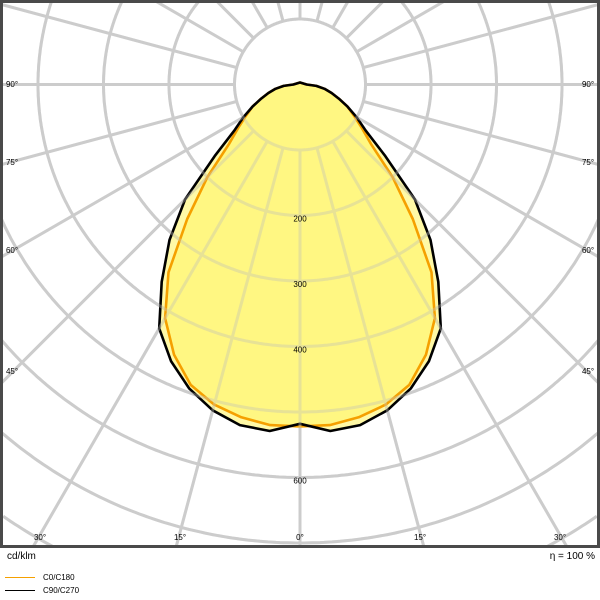 This screenshot has width=600, height=600. What do you see at coordinates (12, 84) in the screenshot?
I see `angle-label-left: 90°` at bounding box center [12, 84].